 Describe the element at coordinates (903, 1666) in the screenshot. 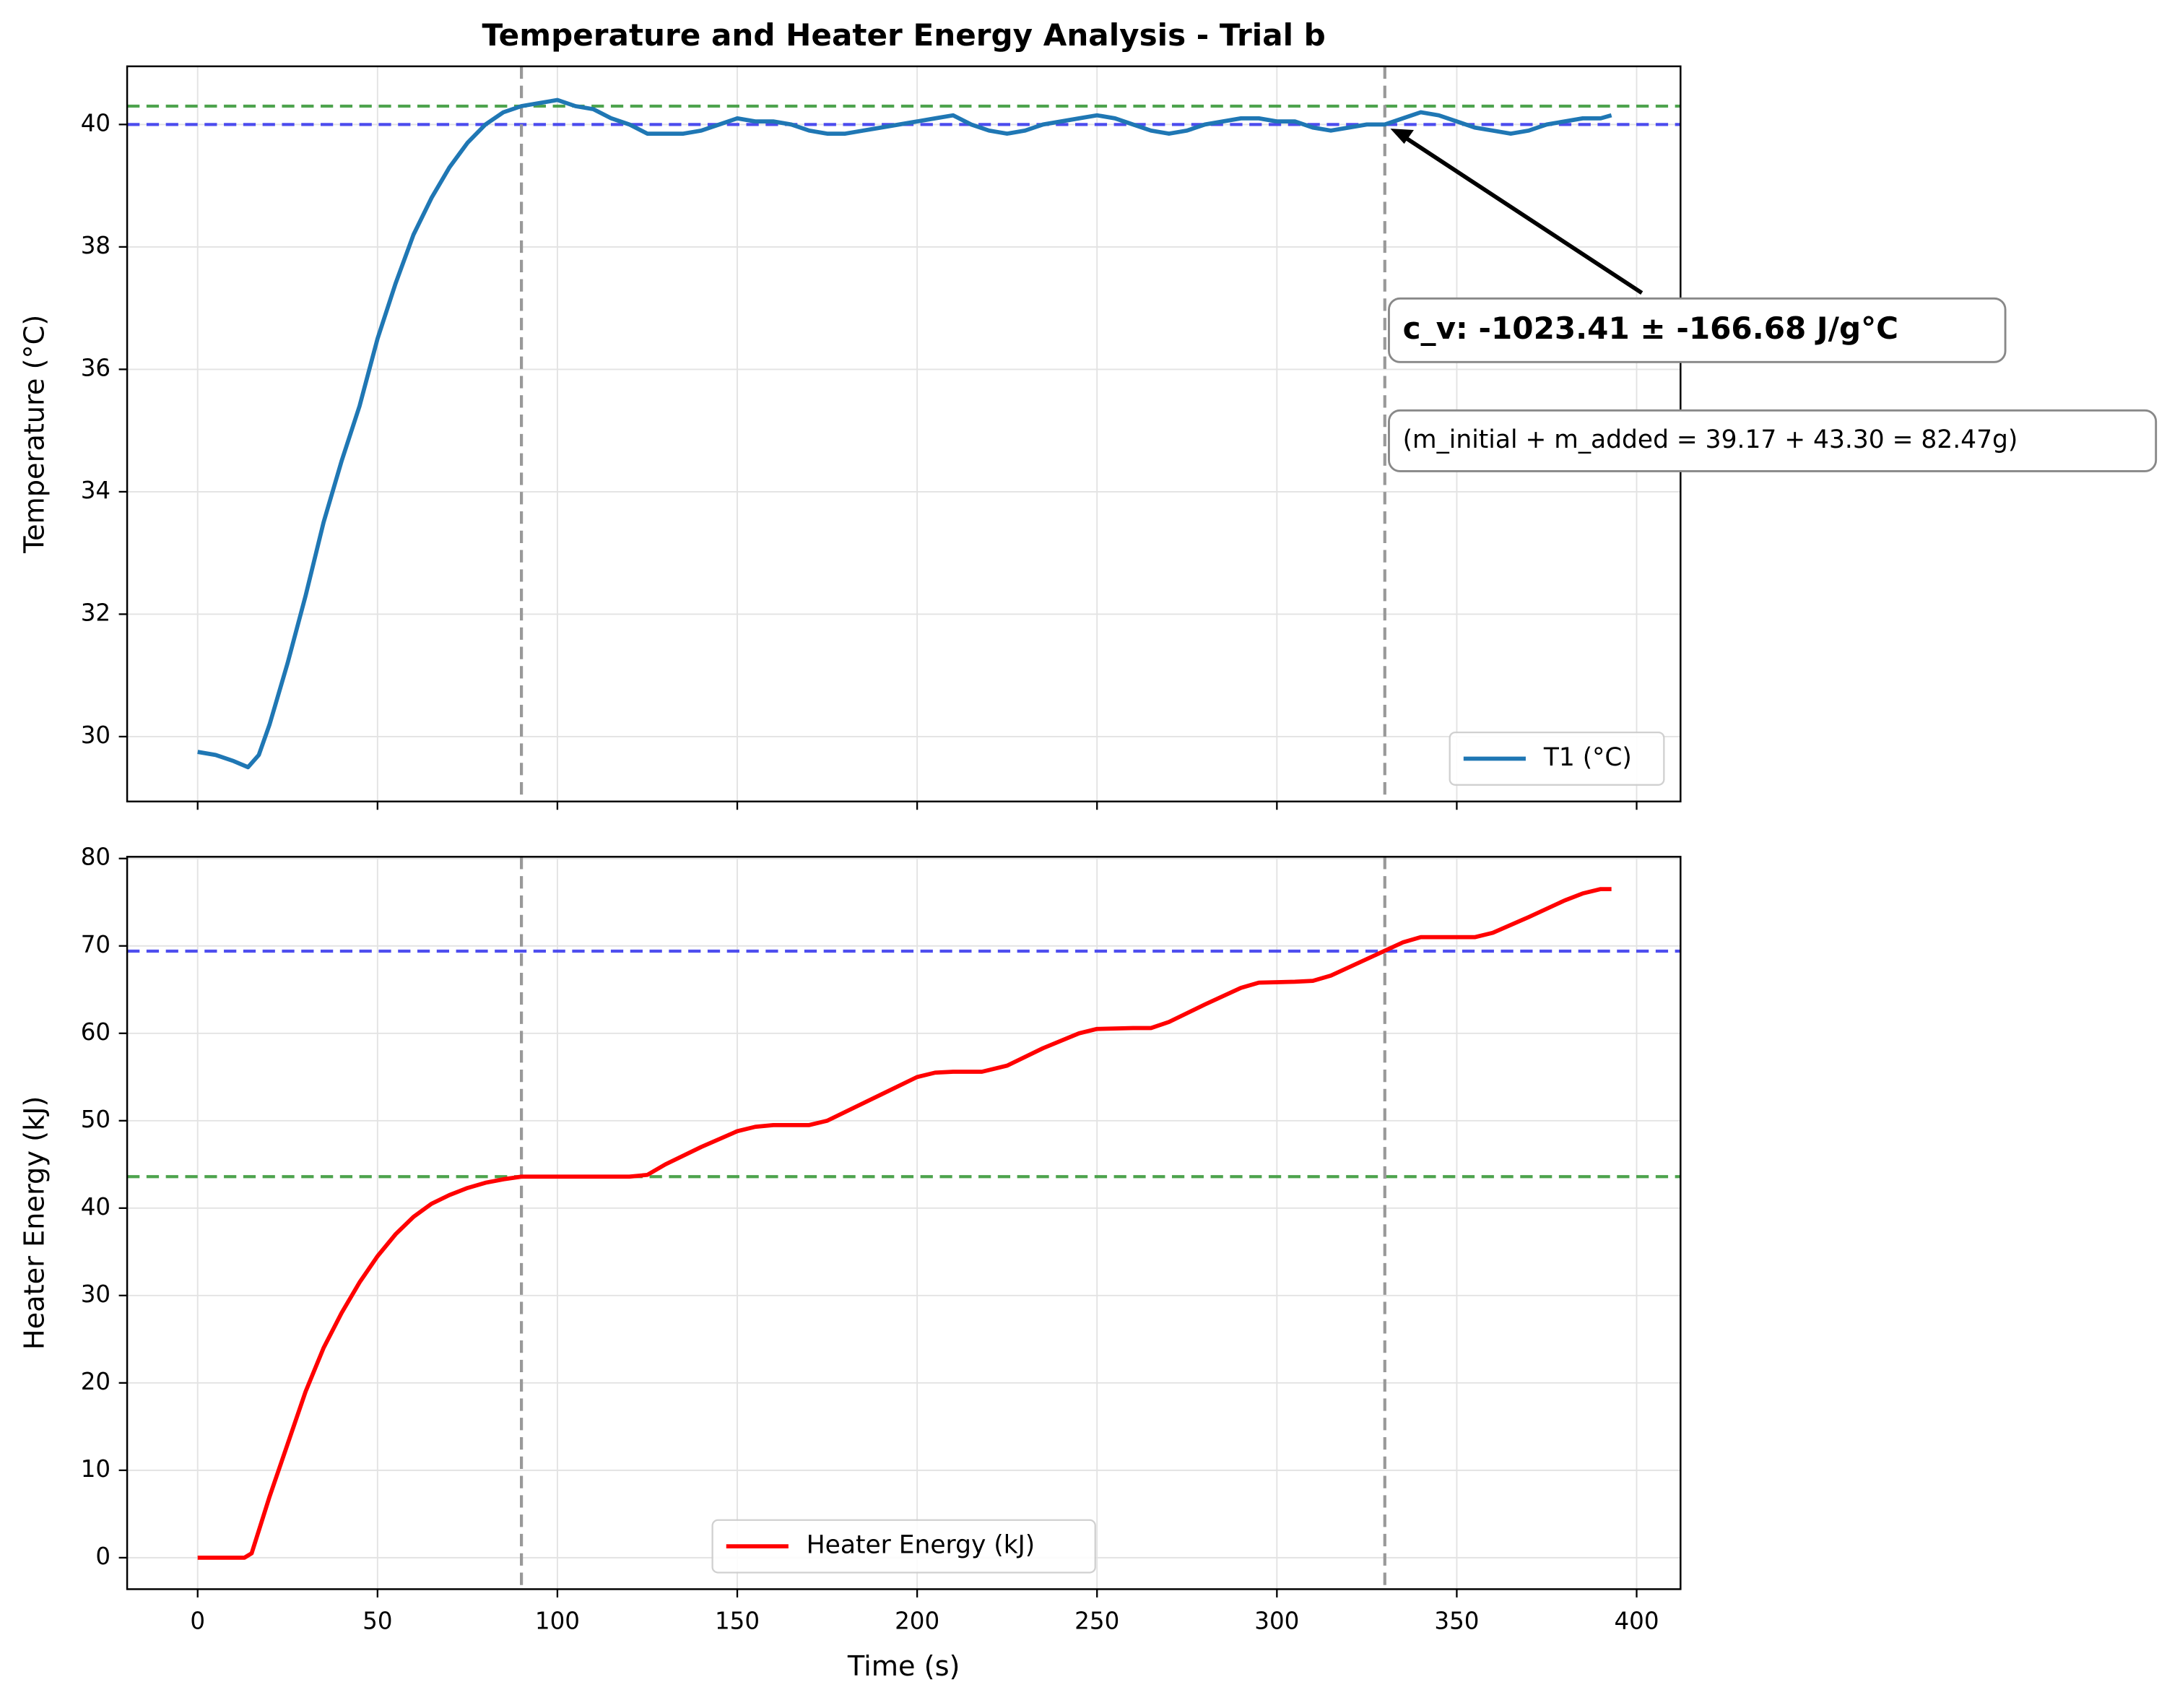

I see `x-axis-label: Time (s)` at that location.